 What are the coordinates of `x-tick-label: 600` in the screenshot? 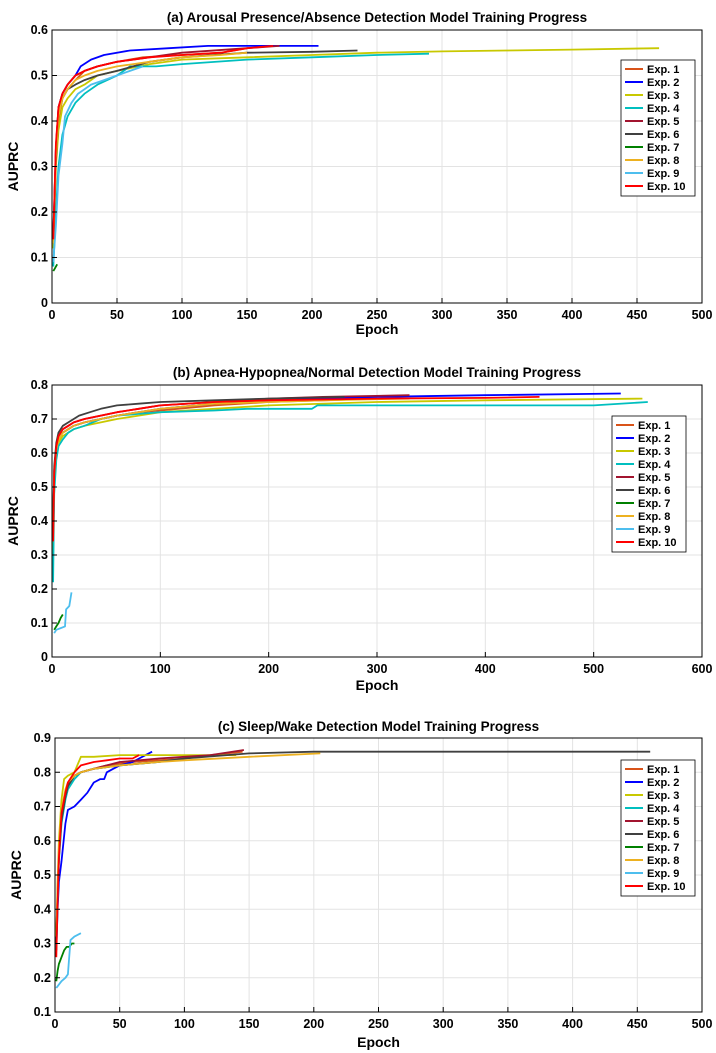 It's located at (702, 669).